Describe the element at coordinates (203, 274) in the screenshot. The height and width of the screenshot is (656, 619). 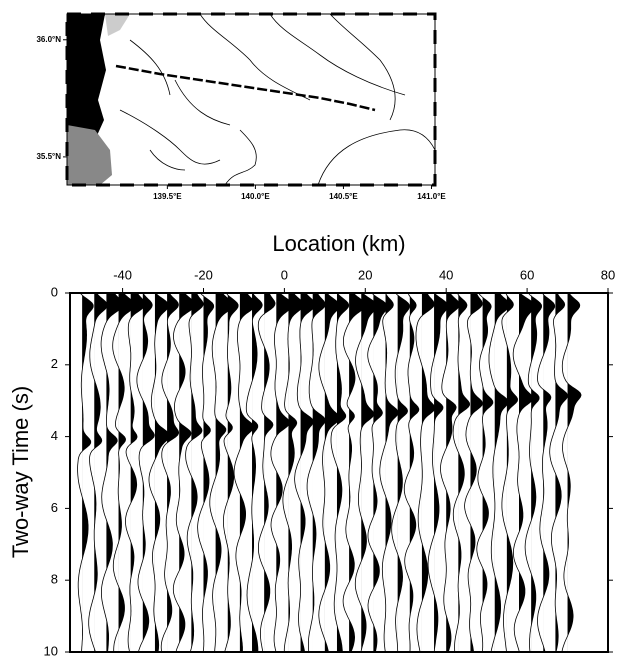
I see `x-tick-label: -20` at that location.